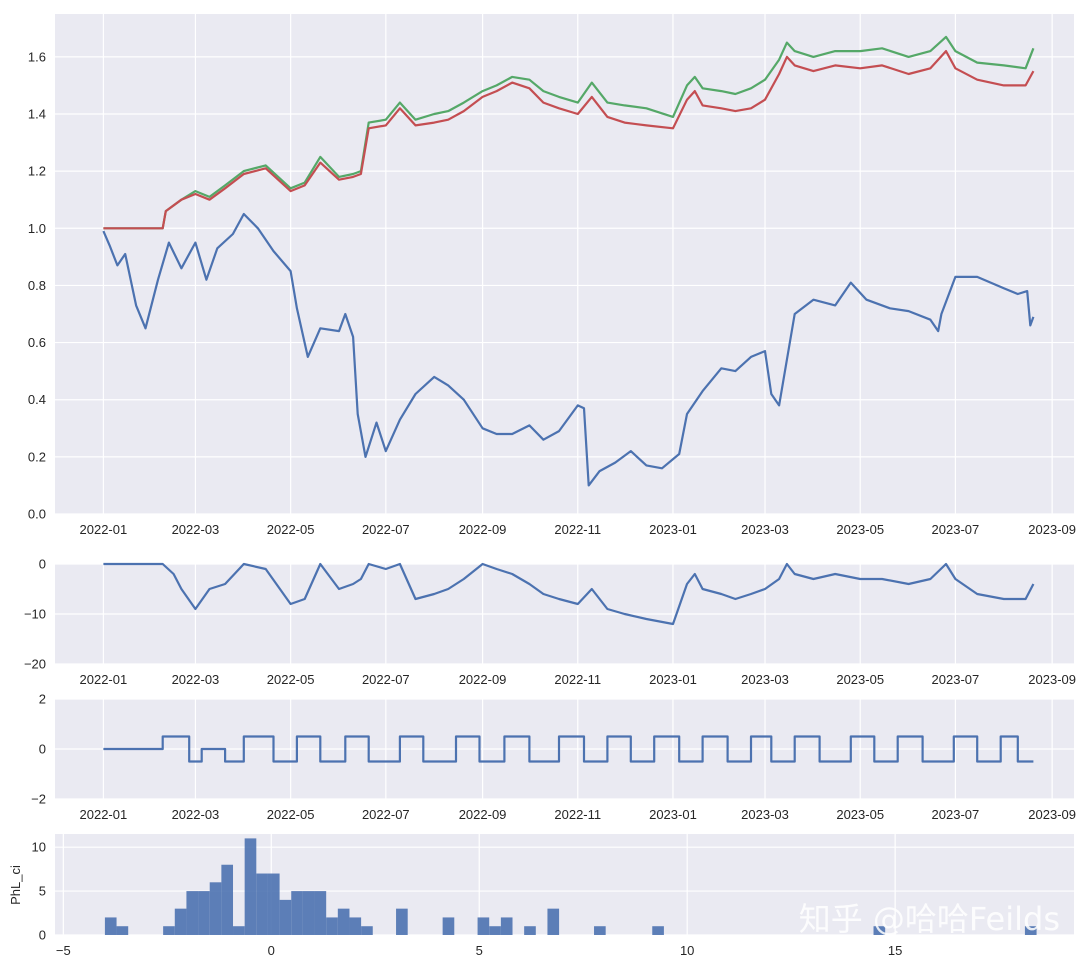 This screenshot has width=1089, height=965. What do you see at coordinates (38, 799) in the screenshot?
I see `y-tick-label: −2` at bounding box center [38, 799].